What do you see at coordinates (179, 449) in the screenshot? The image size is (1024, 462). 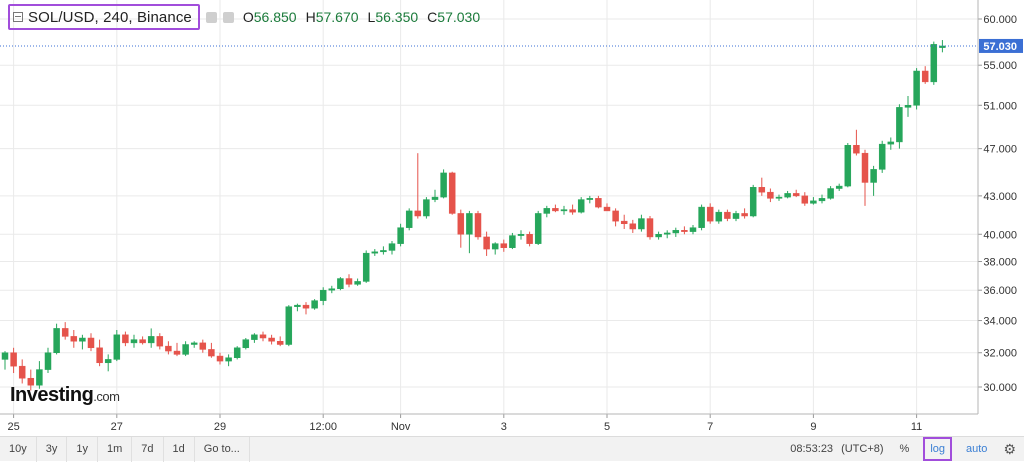 I see `range-1d-button: 1d` at bounding box center [179, 449].